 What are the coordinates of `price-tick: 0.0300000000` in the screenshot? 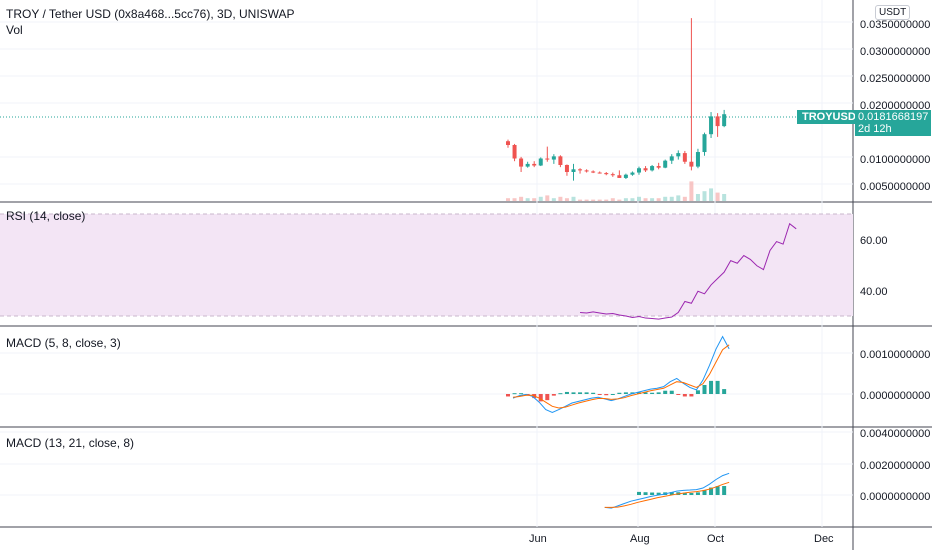 It's located at (895, 52).